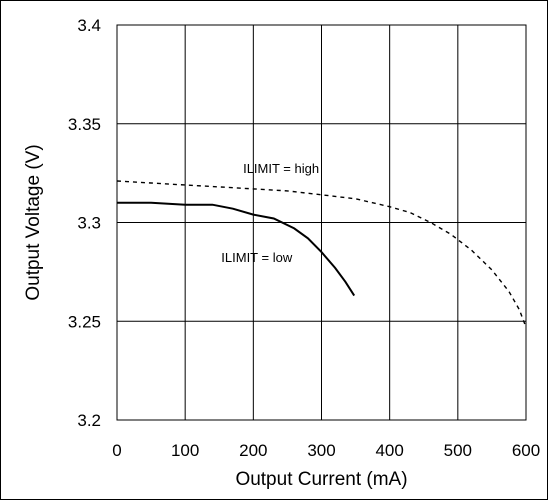 The width and height of the screenshot is (548, 500). Describe the element at coordinates (321, 450) in the screenshot. I see `x-tick-label: 300` at that location.